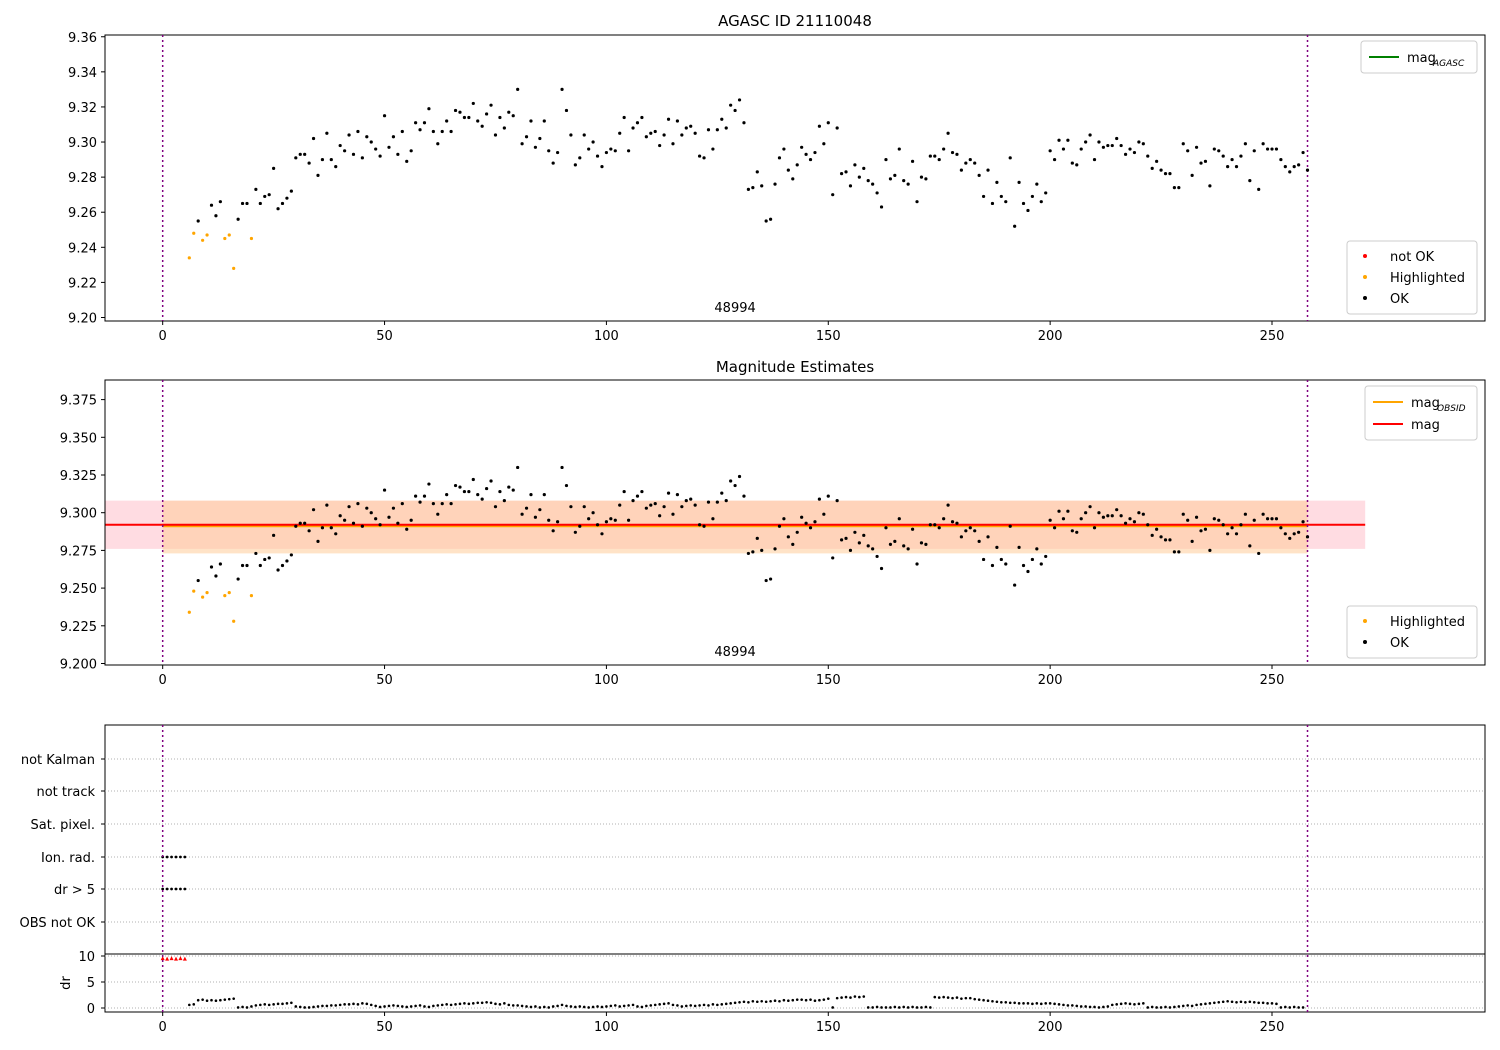 The width and height of the screenshot is (1500, 1050). Describe the element at coordinates (86, 957) in the screenshot. I see `dr-tick-label: 10` at that location.